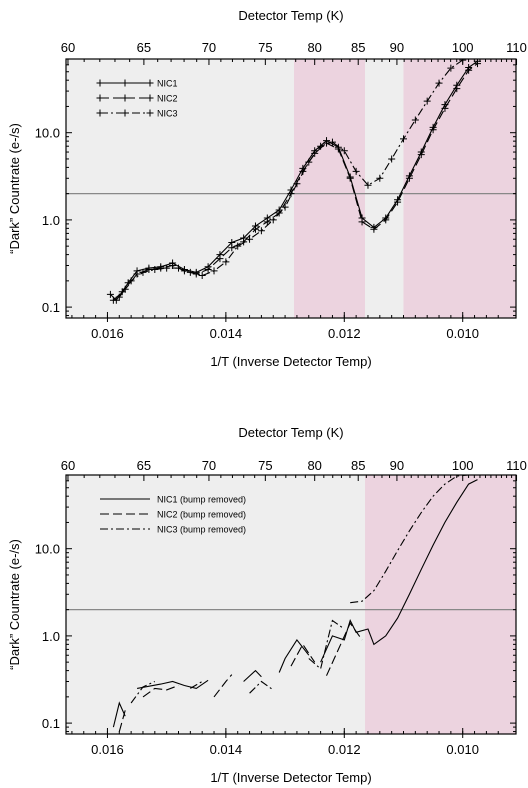  Describe the element at coordinates (463, 465) in the screenshot. I see `top-tick-label: 100` at that location.